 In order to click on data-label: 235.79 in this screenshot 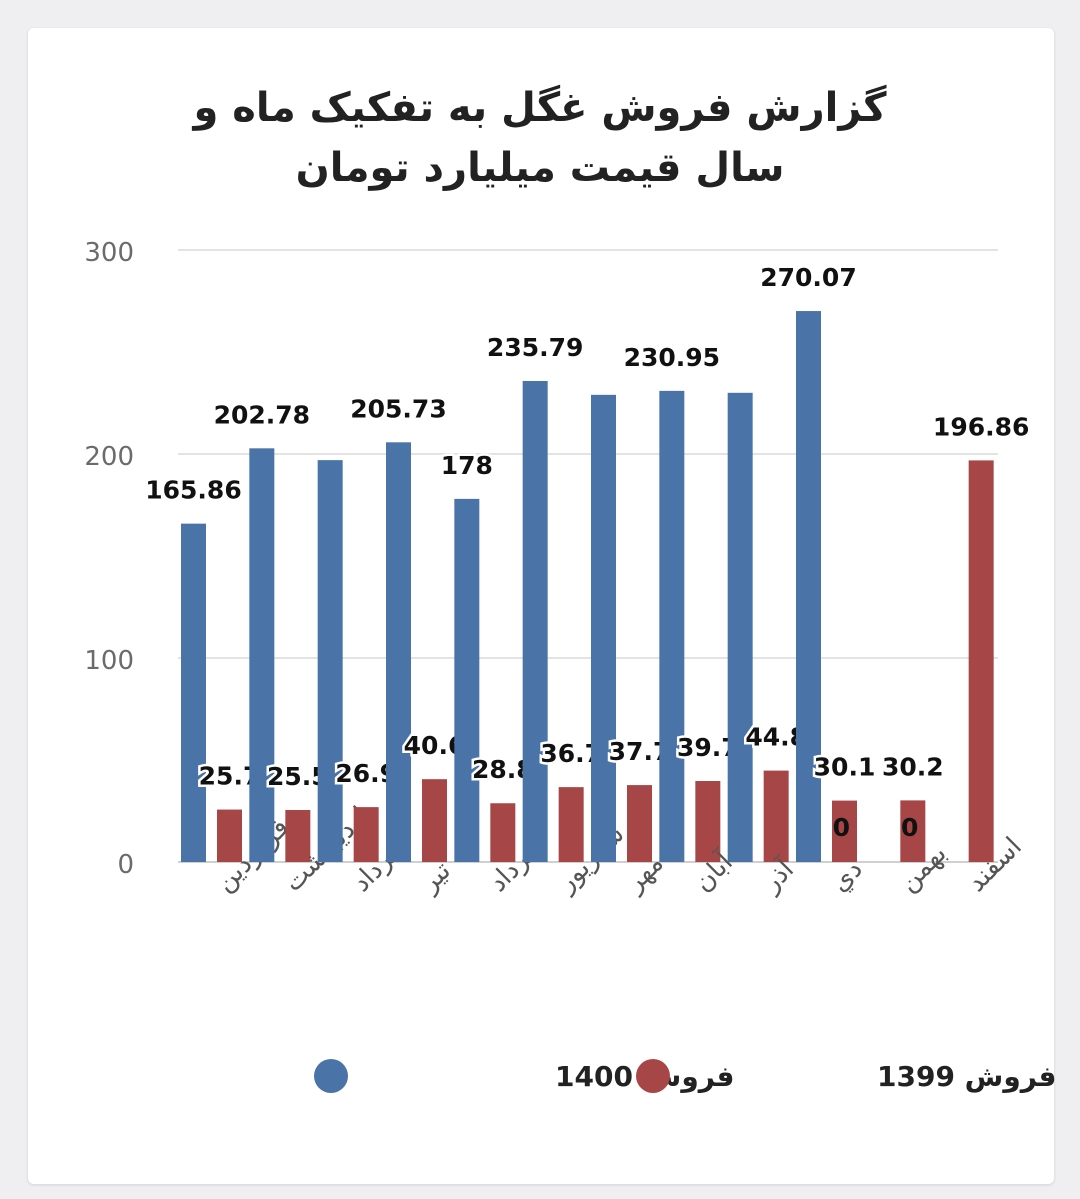, I will do `click(535, 347)`.